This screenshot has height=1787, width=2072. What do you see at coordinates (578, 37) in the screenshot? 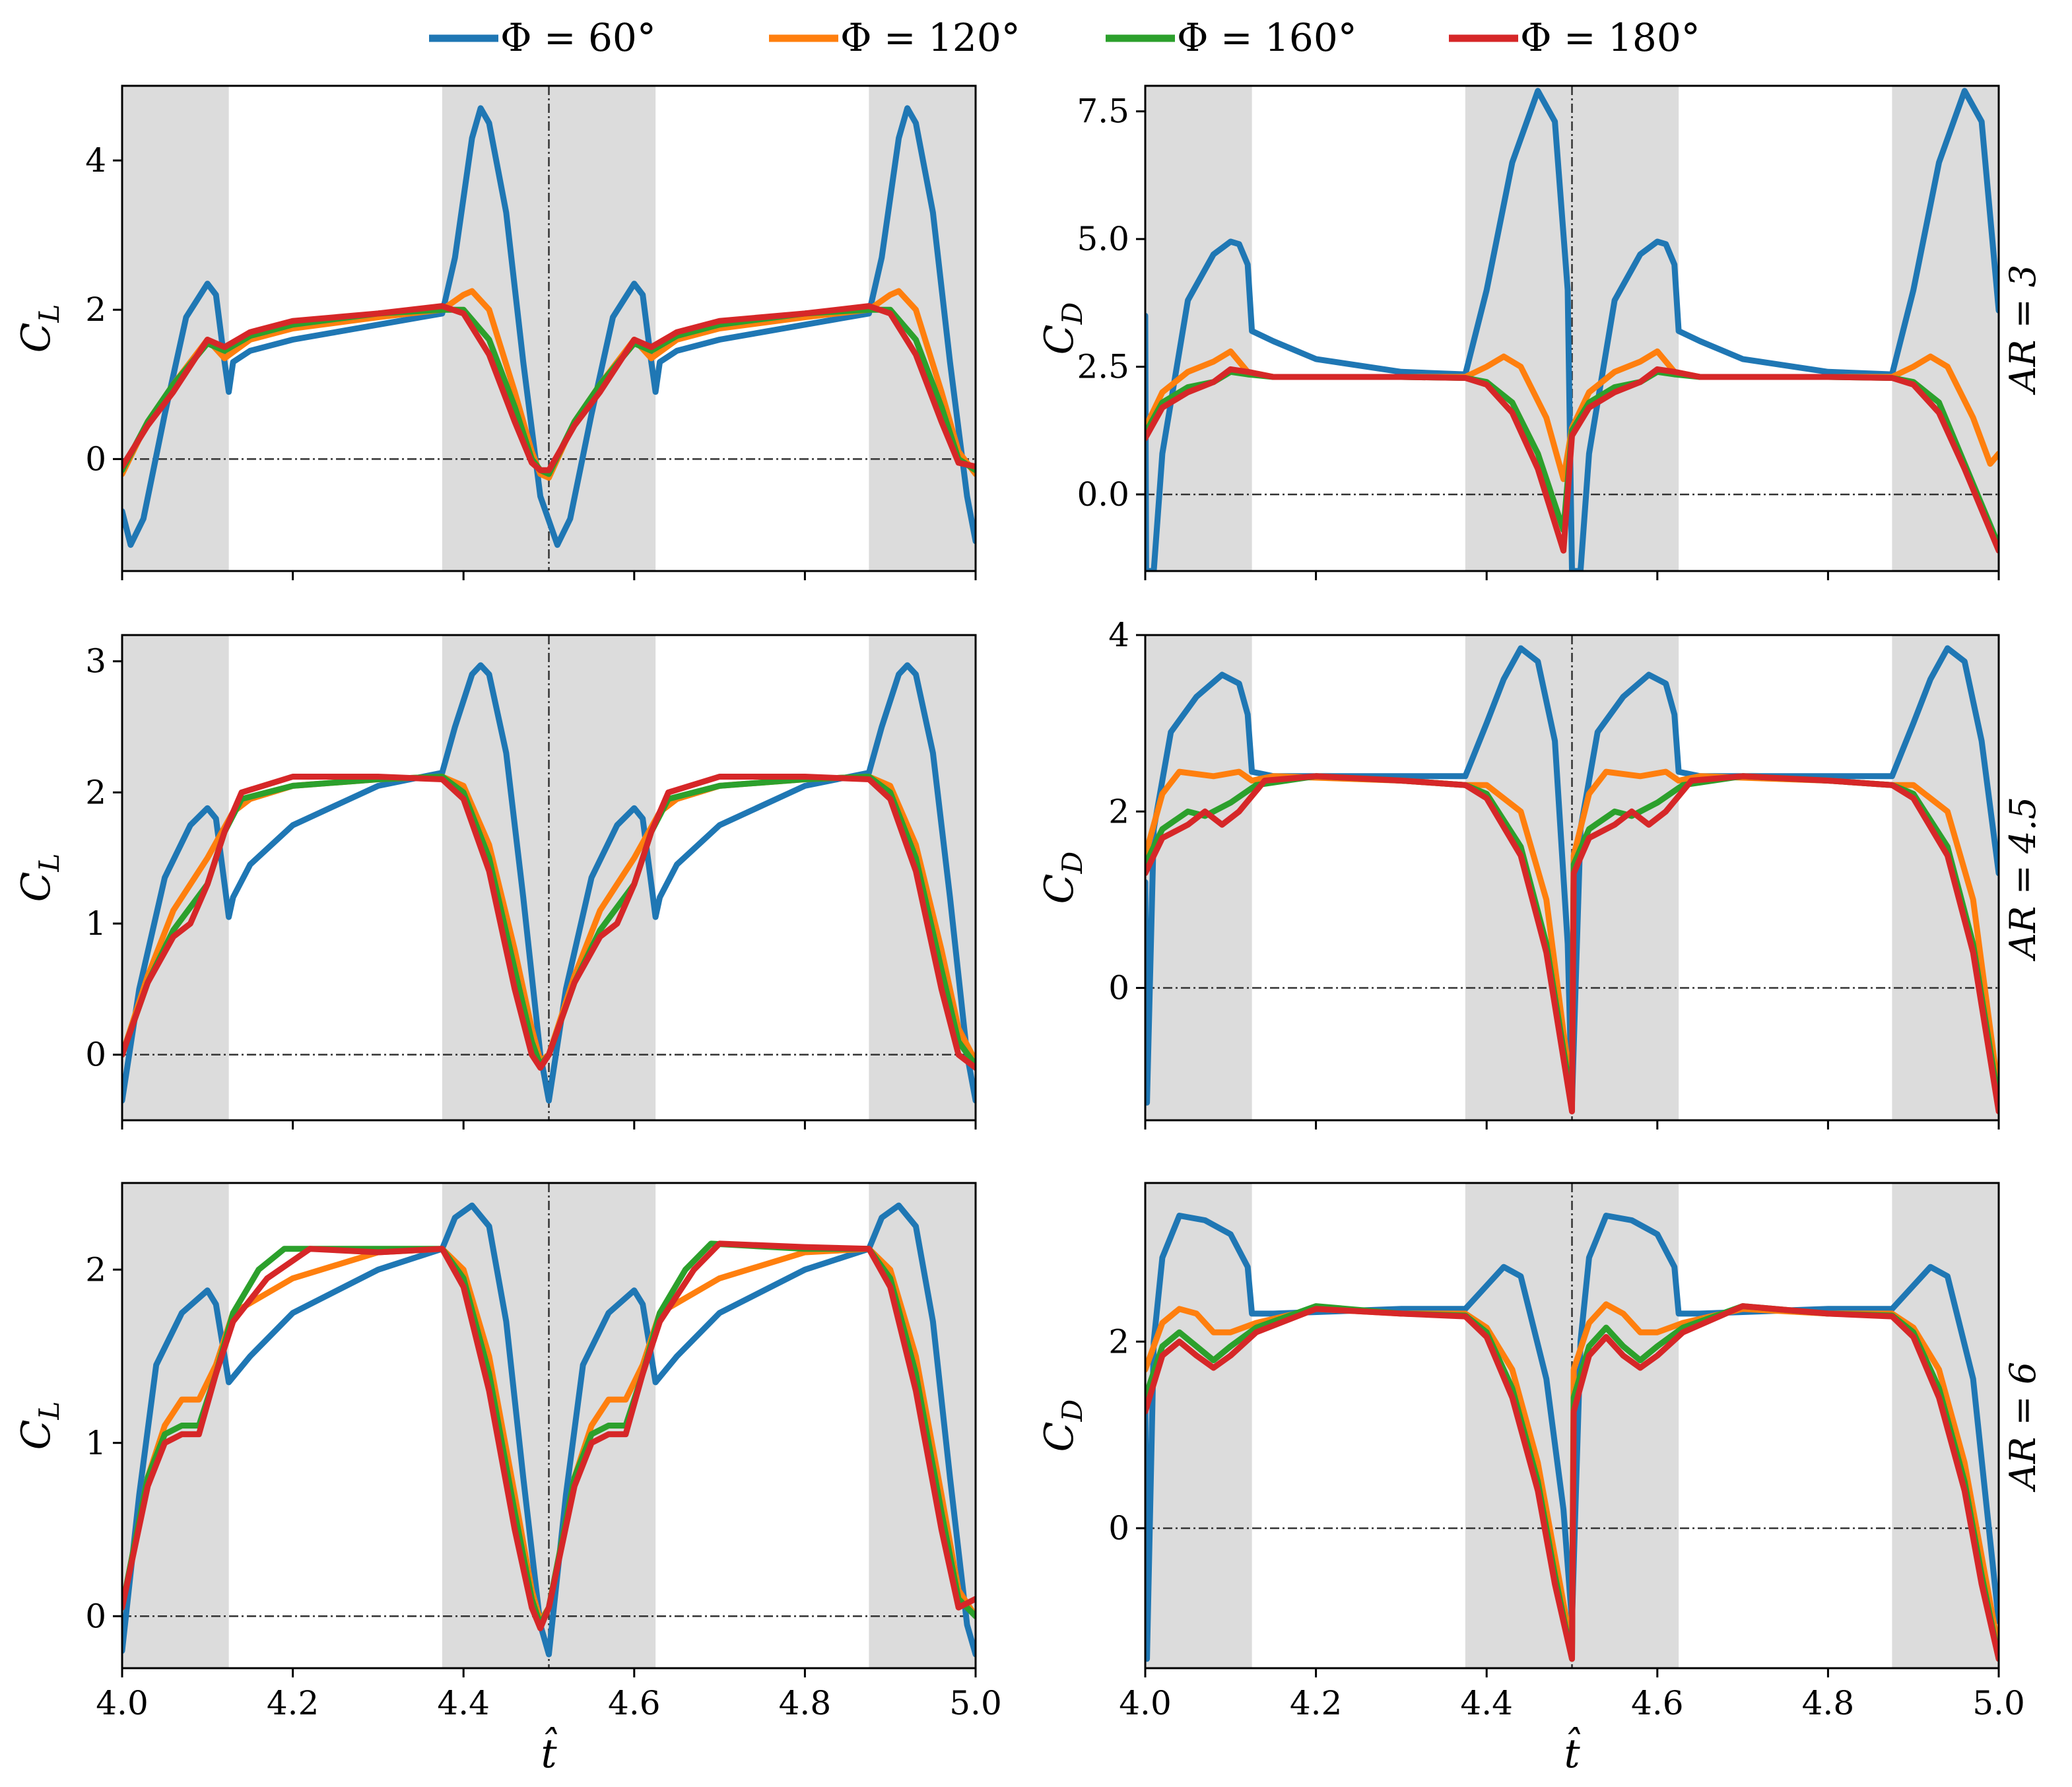
I see `legend-label: Φ = 60°` at bounding box center [578, 37].